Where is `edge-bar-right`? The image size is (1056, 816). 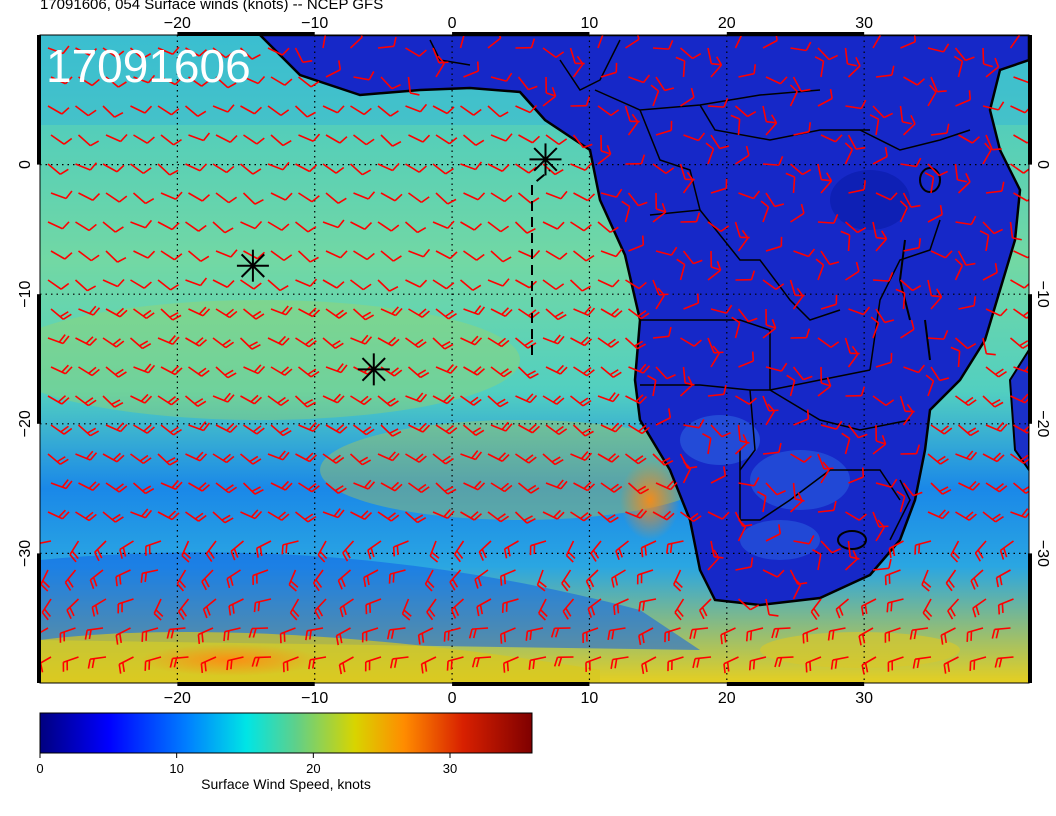
edge-bar-right is located at coordinates (1030, 100).